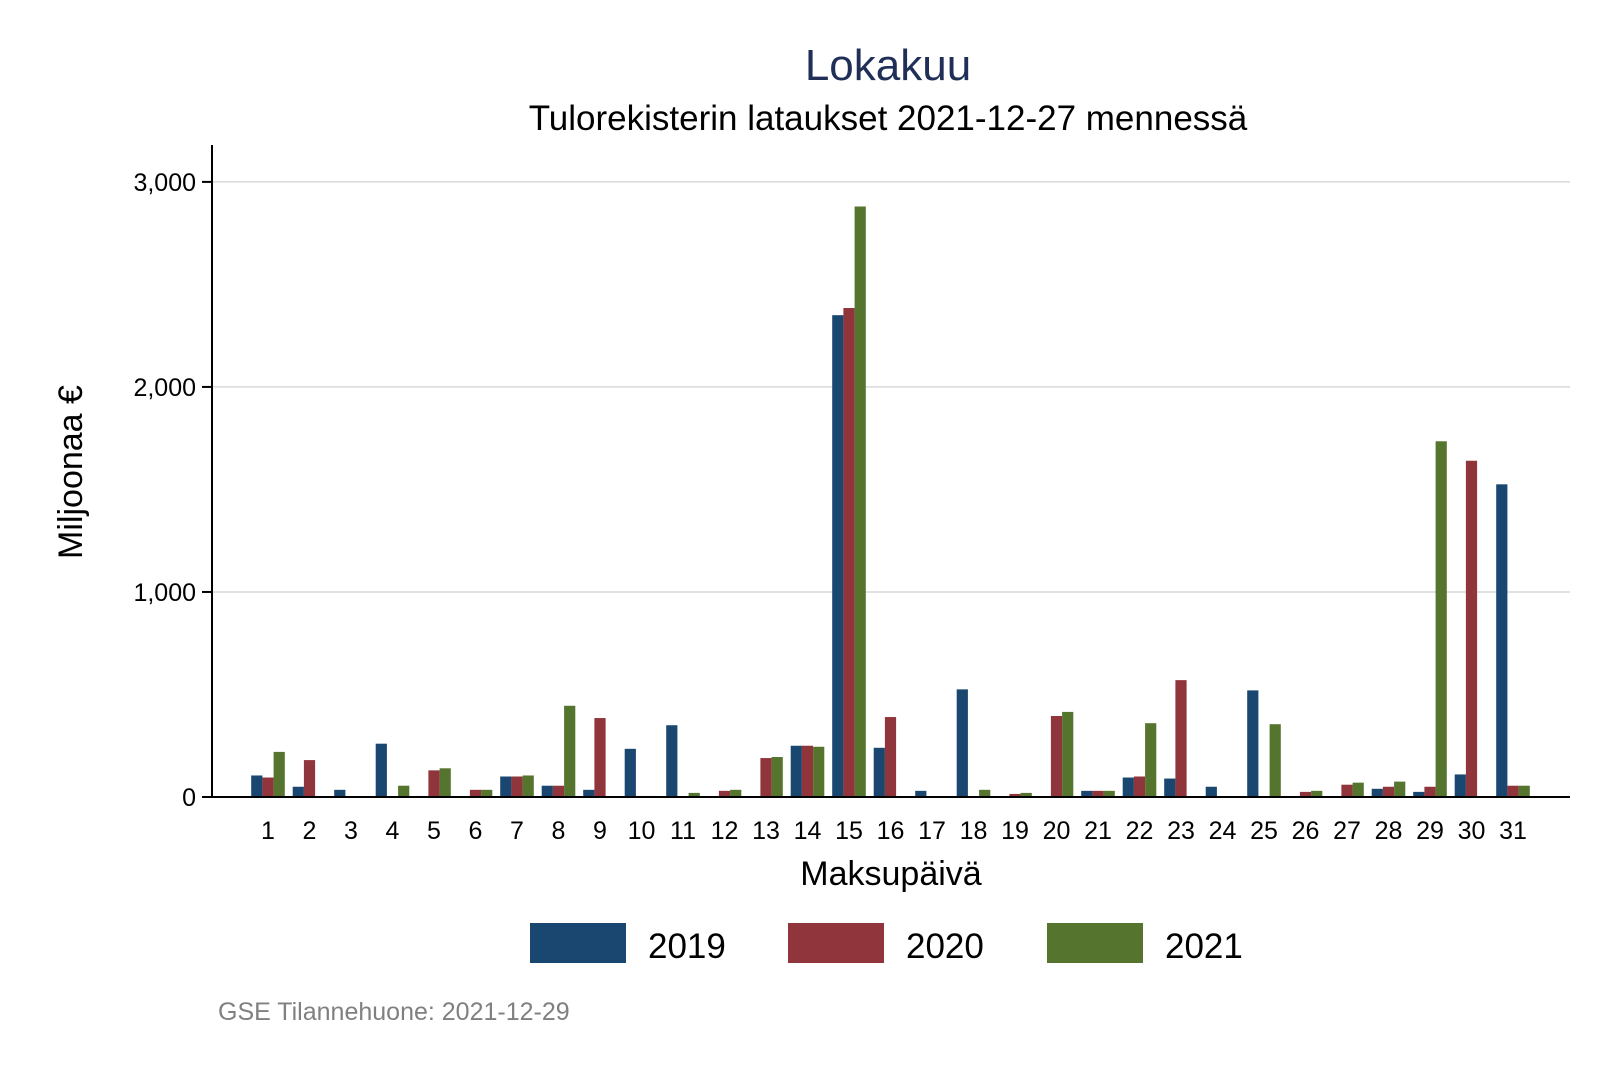 The height and width of the screenshot is (1067, 1600). What do you see at coordinates (1223, 831) in the screenshot?
I see `x-tick-label: 24` at bounding box center [1223, 831].